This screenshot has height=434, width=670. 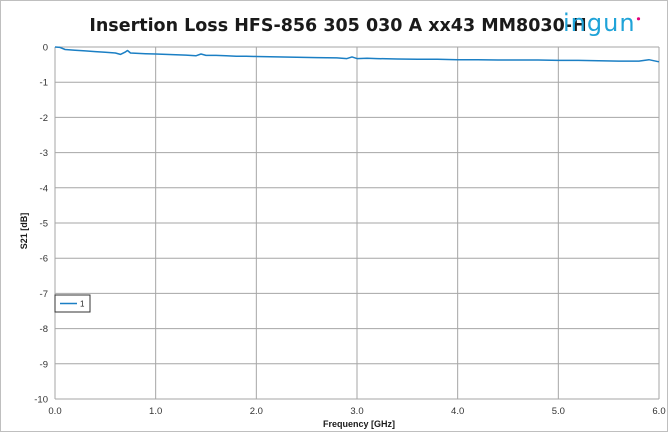 What do you see at coordinates (72, 303) in the screenshot?
I see `legend: 1` at bounding box center [72, 303].